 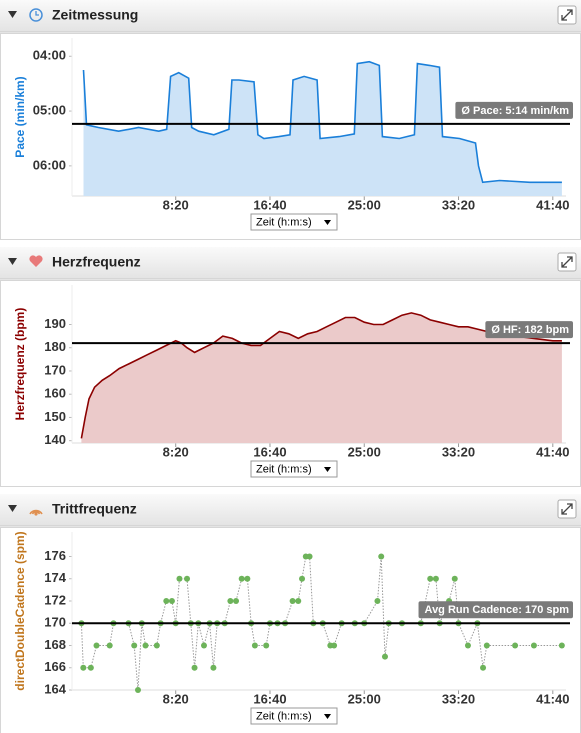 What do you see at coordinates (55, 688) in the screenshot?
I see `y-tick-label: 164` at bounding box center [55, 688].